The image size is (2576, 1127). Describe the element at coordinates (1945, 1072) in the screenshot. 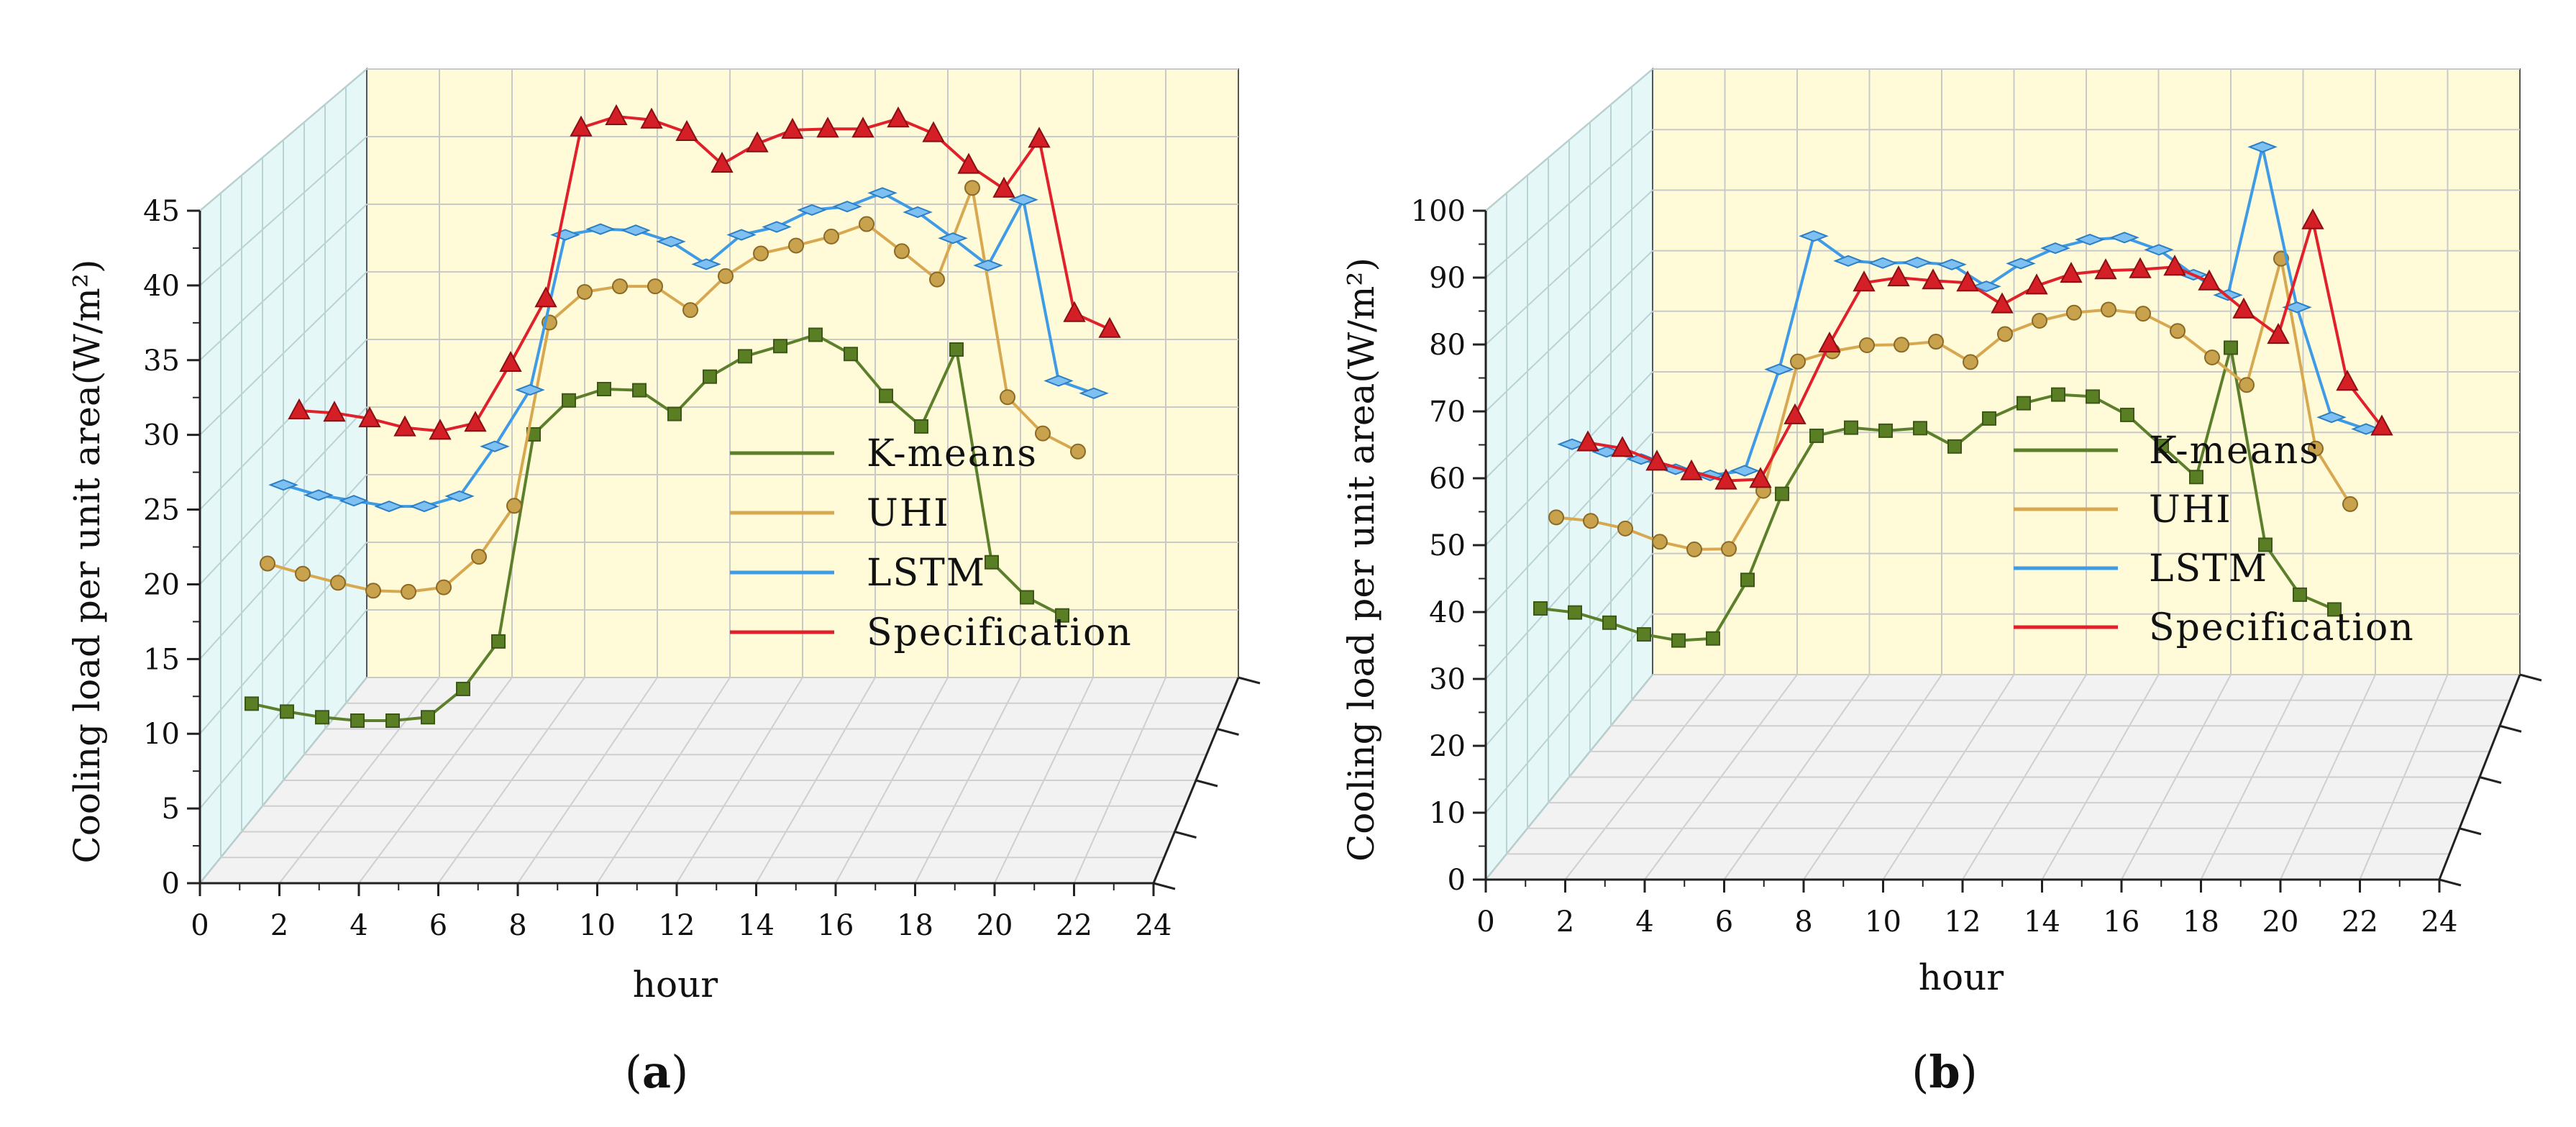

I see `panel-caption: (b)` at that location.